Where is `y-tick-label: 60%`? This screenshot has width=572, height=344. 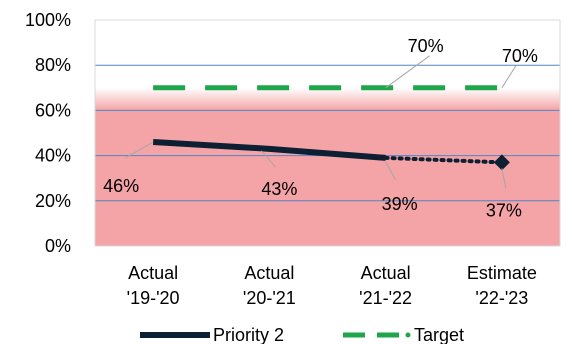 y-tick-label: 60% is located at coordinates (53, 110).